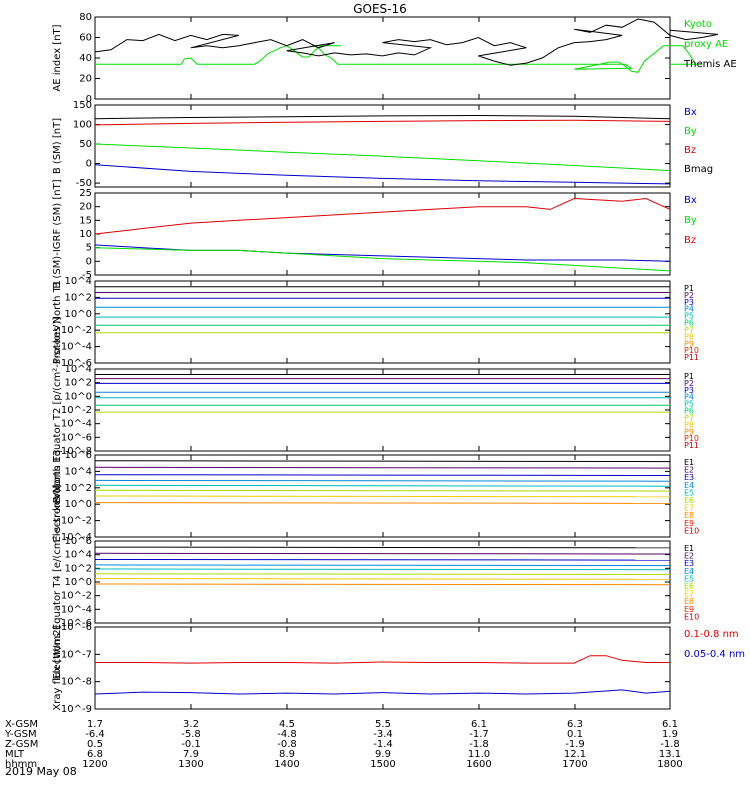  I want to click on ephemeris-row-label: Y-GSM, so click(20, 734).